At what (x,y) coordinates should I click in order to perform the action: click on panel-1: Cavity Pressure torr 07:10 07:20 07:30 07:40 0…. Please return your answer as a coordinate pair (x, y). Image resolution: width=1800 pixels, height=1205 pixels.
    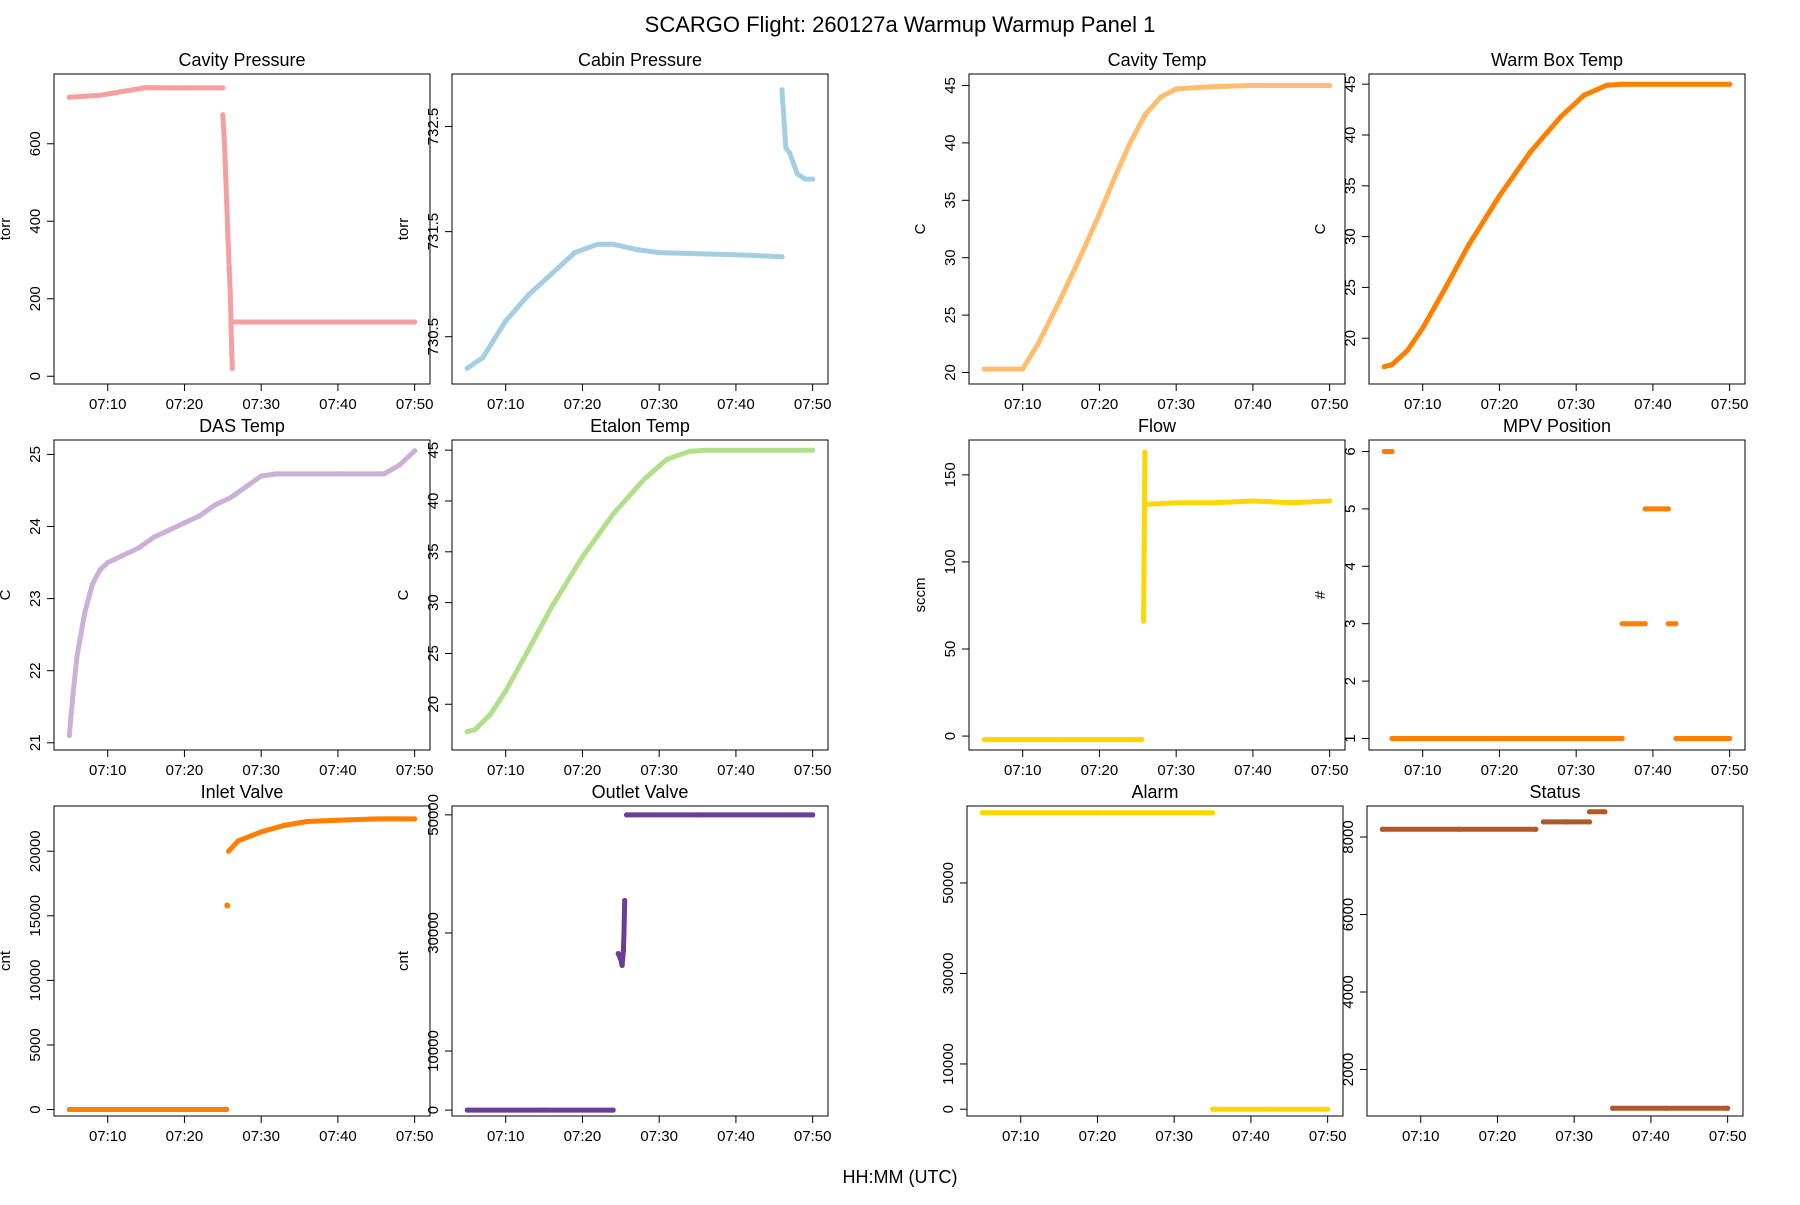
    Looking at the image, I should click on (216, 231).